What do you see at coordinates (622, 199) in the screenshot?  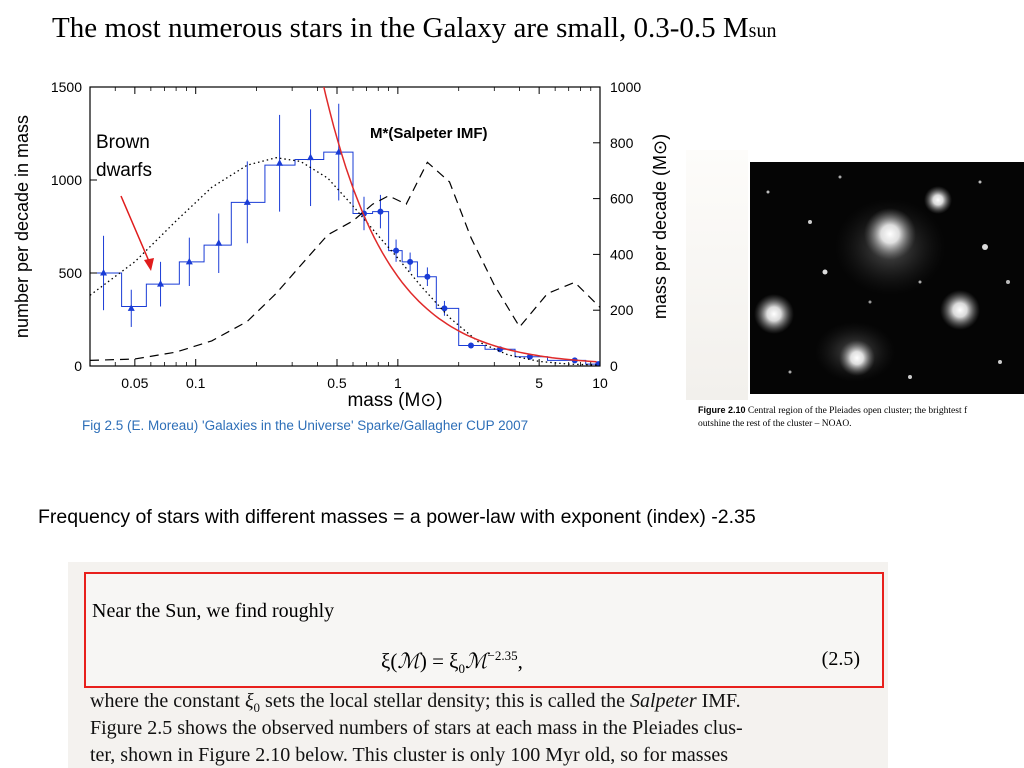 I see `y-right-tick-label: 600` at bounding box center [622, 199].